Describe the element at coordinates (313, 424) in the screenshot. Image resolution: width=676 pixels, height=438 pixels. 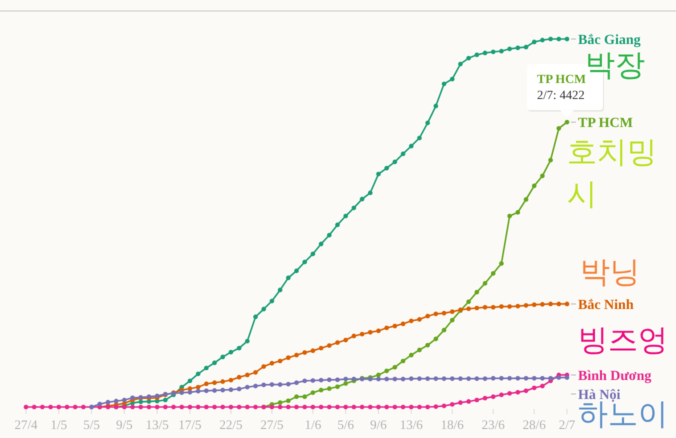
I see `x-tick-label: 1/6` at that location.